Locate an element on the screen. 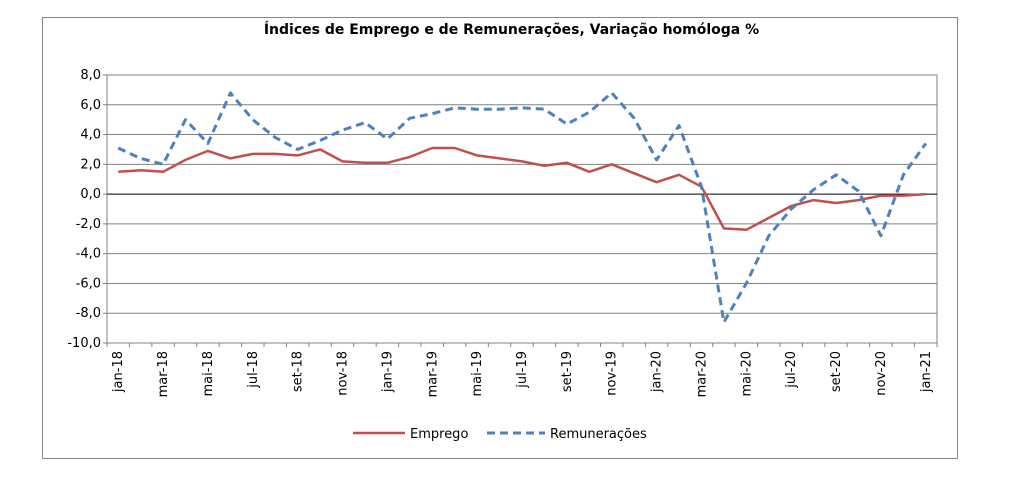 Image resolution: width=1023 pixels, height=488 pixels. y-tick-label: -2,0 is located at coordinates (88, 224).